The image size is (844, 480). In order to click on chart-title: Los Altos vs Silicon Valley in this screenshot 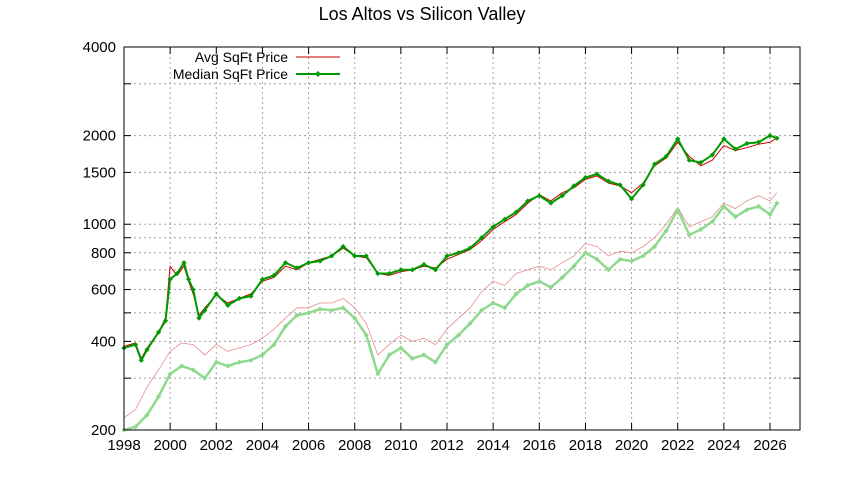, I will do `click(422, 14)`.